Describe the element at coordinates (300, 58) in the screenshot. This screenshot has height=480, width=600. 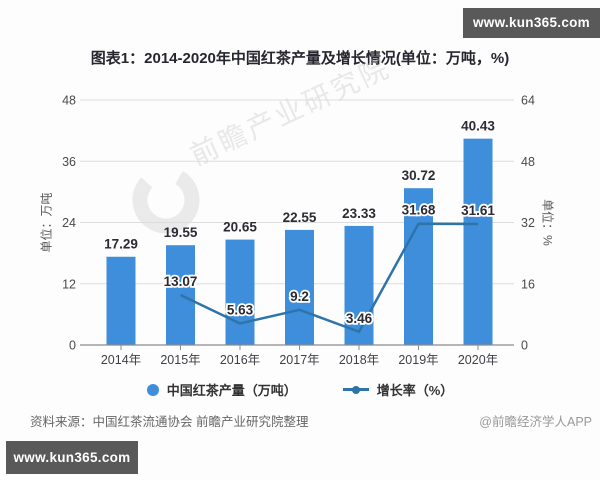
I see `chart-title: 图表1：2014-2020年中国红茶产量及增长情况(单位：万吨，%)` at that location.